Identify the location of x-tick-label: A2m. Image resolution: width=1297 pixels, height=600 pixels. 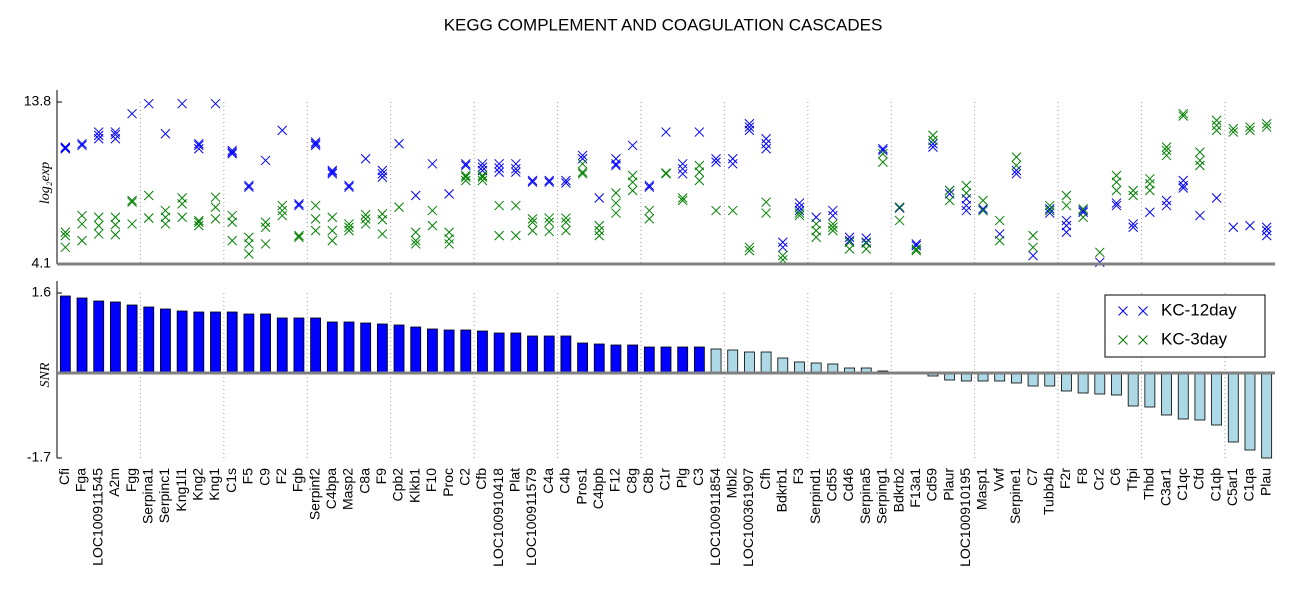
(114, 482).